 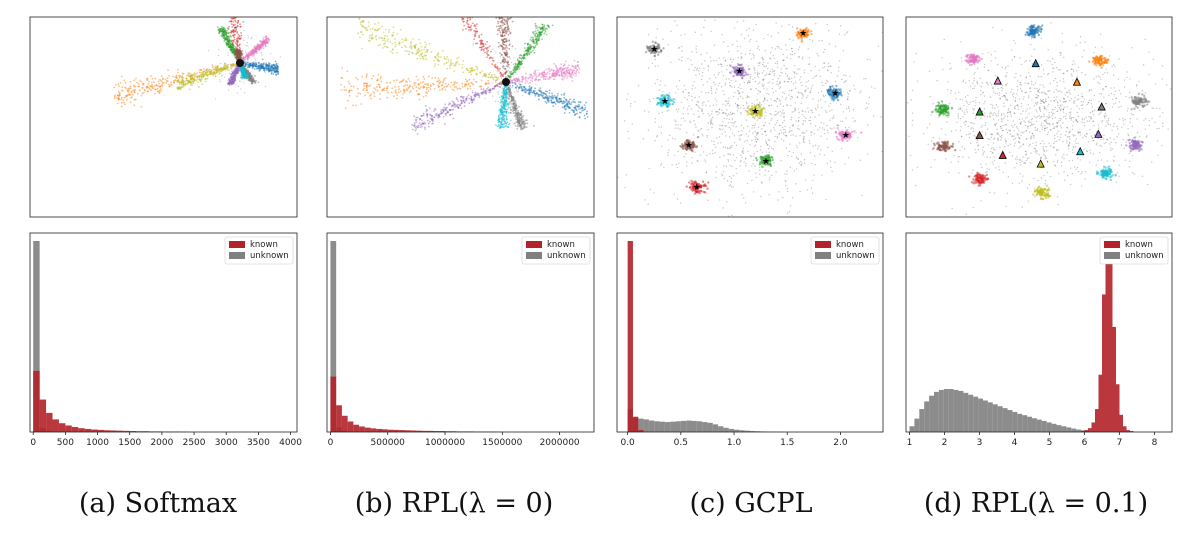 What do you see at coordinates (388, 443) in the screenshot?
I see `xtick-label: 500000` at bounding box center [388, 443].